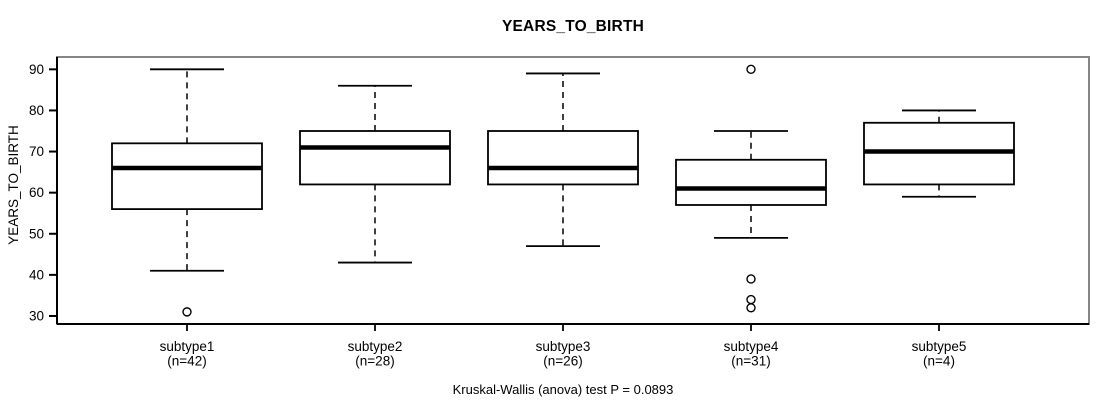 This screenshot has width=1100, height=400. Describe the element at coordinates (187, 176) in the screenshot. I see `iqr-box-subtype1` at that location.